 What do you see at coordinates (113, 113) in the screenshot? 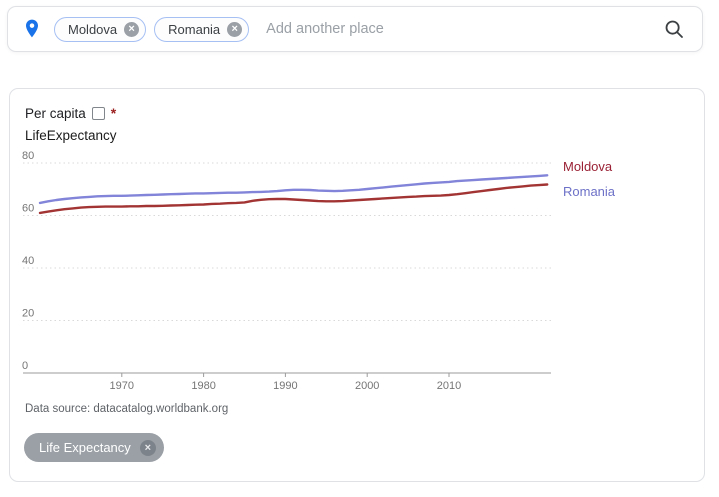
I see `required-marker: *` at bounding box center [113, 113].